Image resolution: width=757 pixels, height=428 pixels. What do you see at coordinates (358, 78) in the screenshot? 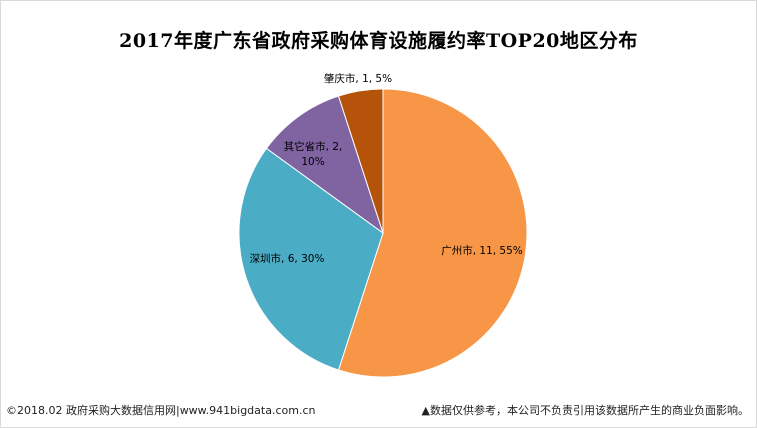
I see `slice-label-zhaoqing: 肇庆市, 1, 5%` at bounding box center [358, 78].